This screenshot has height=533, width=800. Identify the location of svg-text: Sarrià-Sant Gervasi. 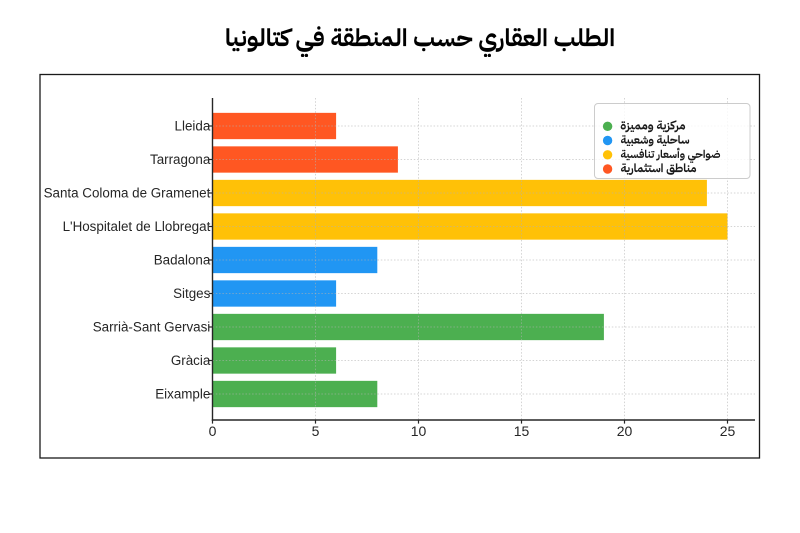
(152, 327).